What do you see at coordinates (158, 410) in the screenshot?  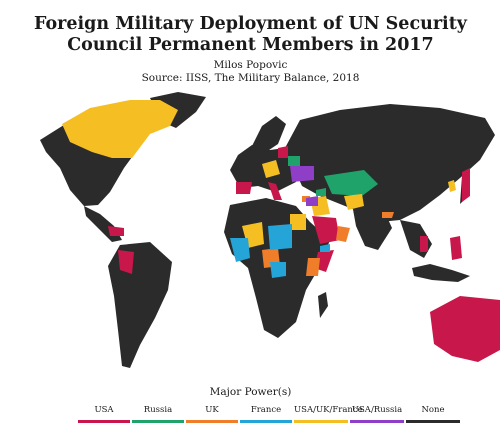 I see `legend-label: Russia` at bounding box center [158, 410].